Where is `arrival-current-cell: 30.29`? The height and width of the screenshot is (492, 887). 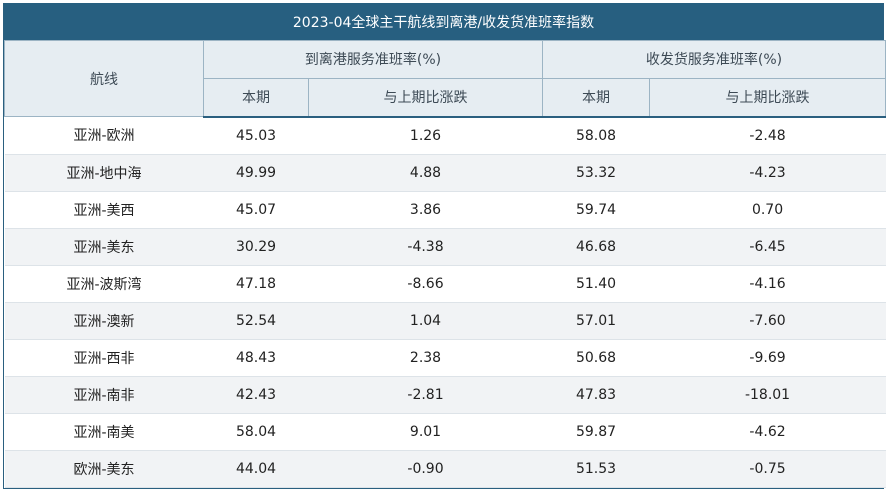 arrival-current-cell: 30.29 is located at coordinates (256, 247).